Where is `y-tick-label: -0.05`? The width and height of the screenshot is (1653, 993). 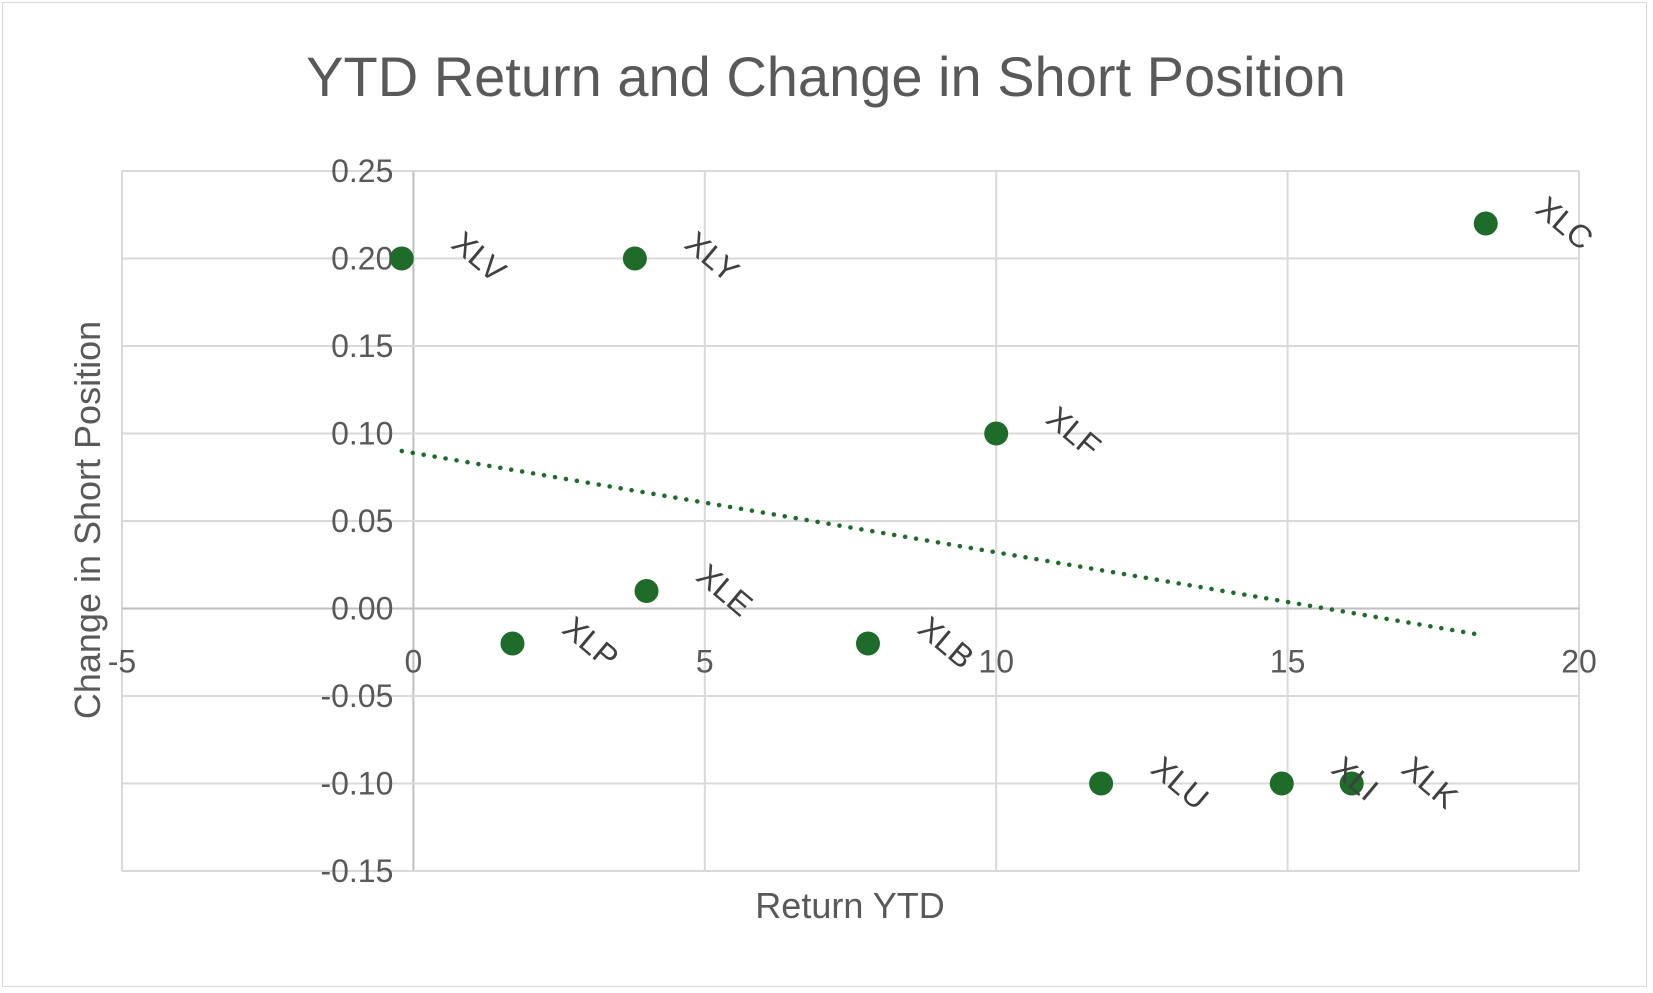
y-tick-label: -0.05 is located at coordinates (356, 696).